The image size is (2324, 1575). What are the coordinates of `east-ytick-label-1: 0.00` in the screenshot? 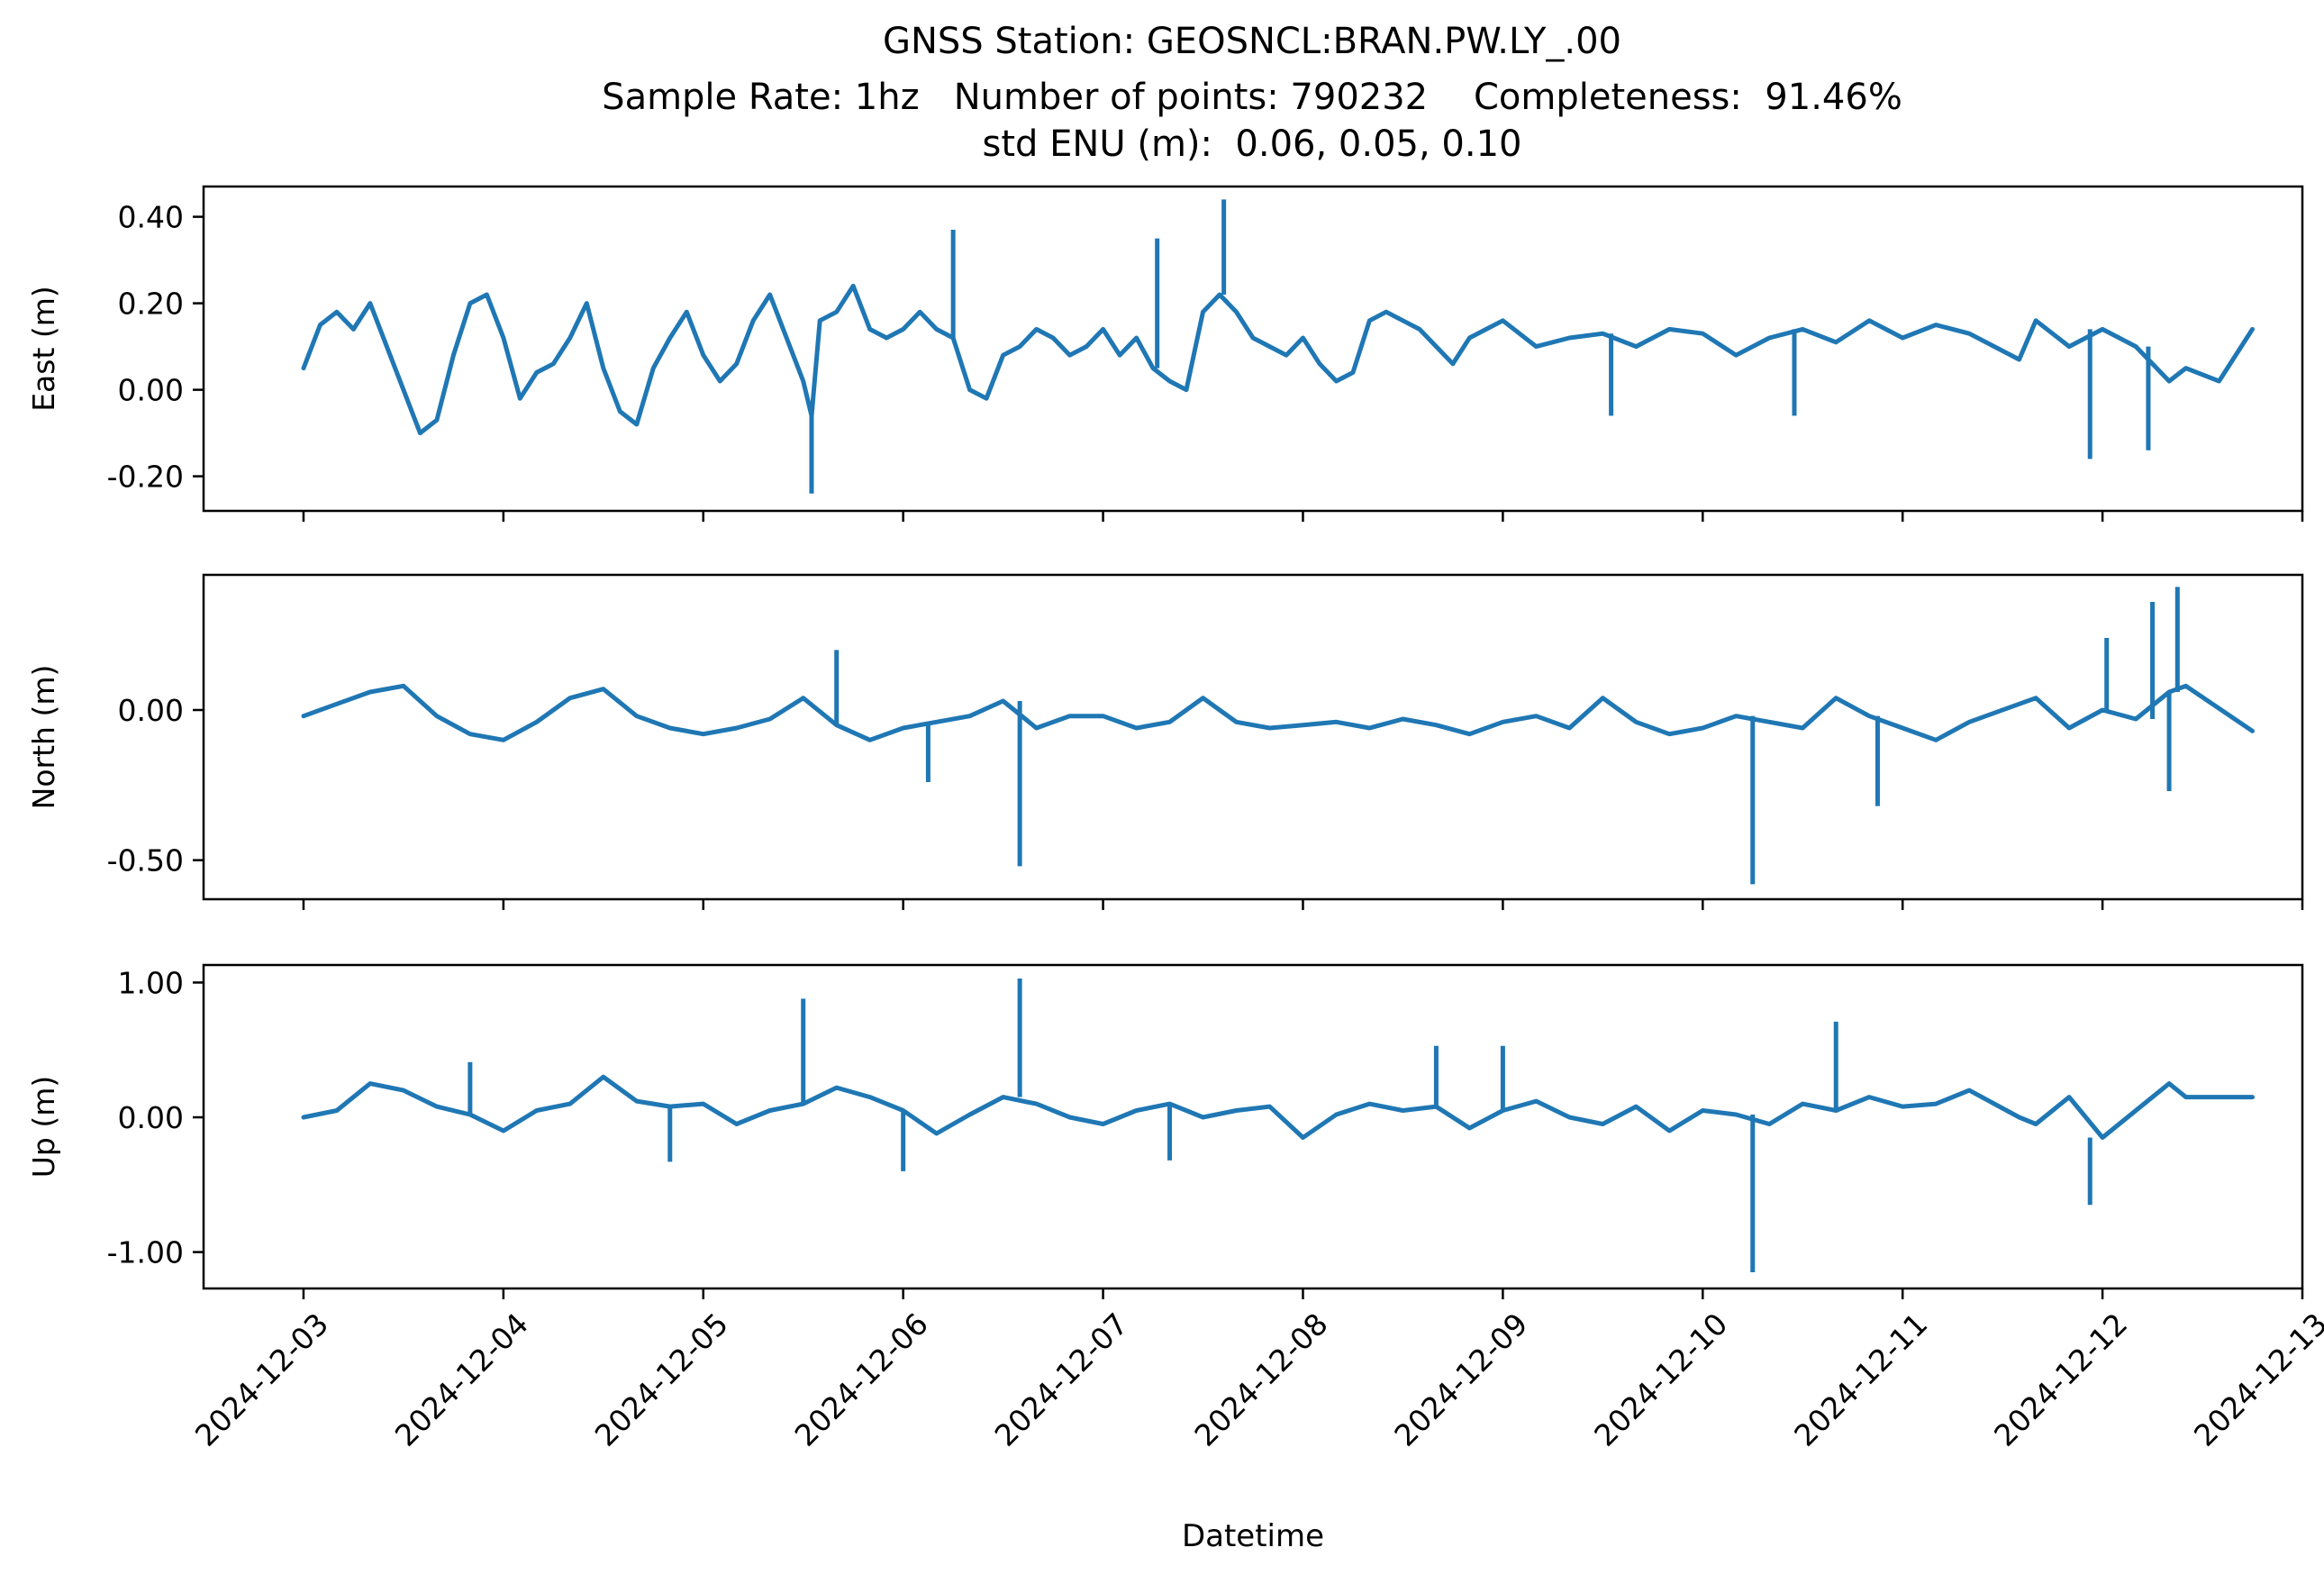 It's located at (151, 390).